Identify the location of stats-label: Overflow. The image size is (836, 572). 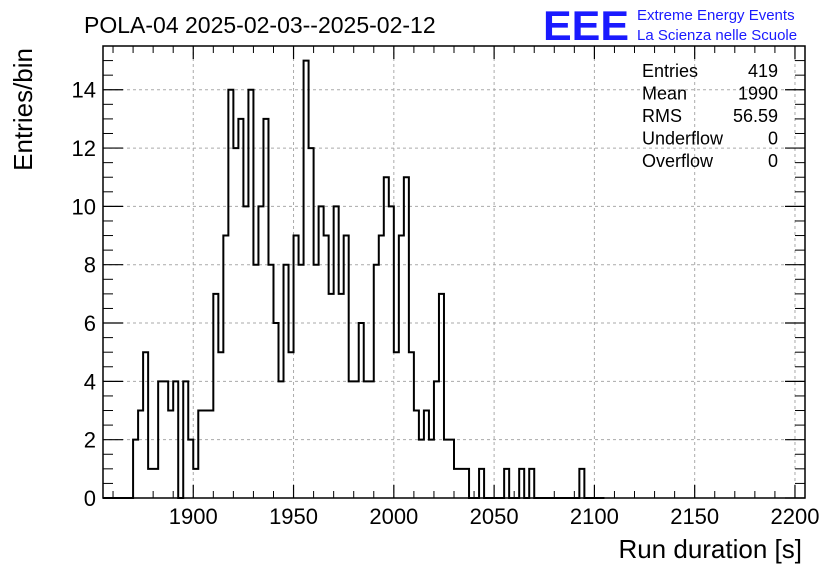
(678, 161).